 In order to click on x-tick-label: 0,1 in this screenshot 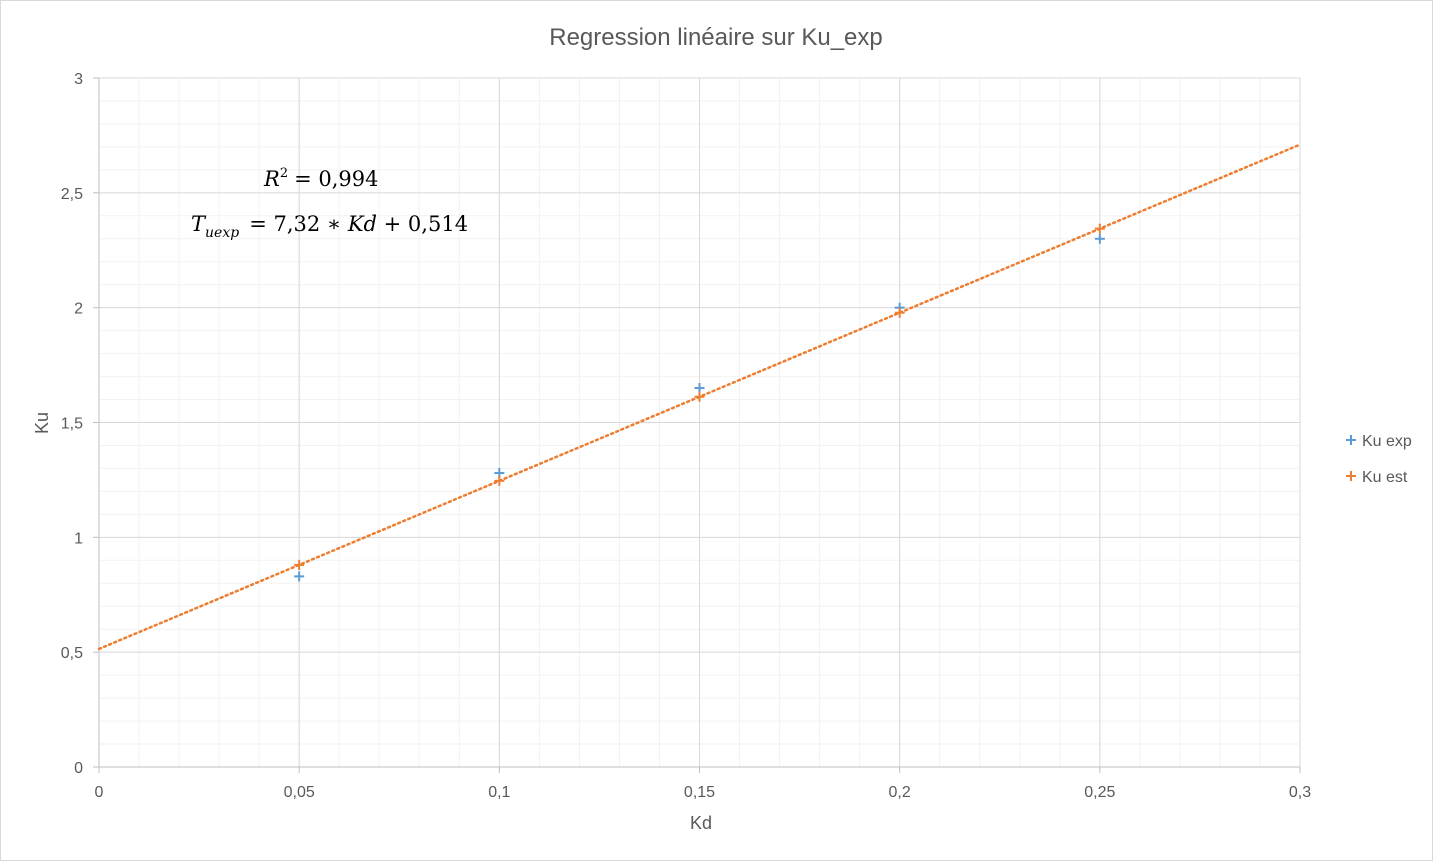, I will do `click(499, 792)`.